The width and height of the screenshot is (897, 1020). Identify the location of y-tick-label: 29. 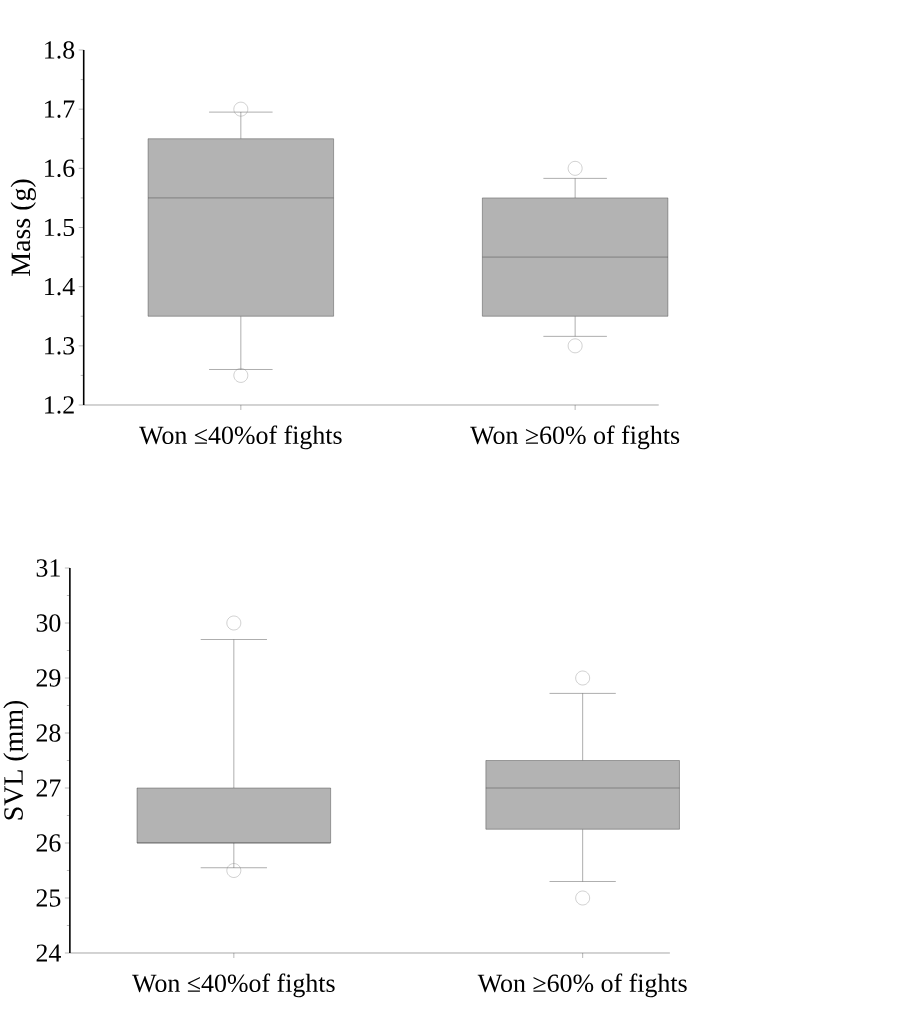
(48, 678).